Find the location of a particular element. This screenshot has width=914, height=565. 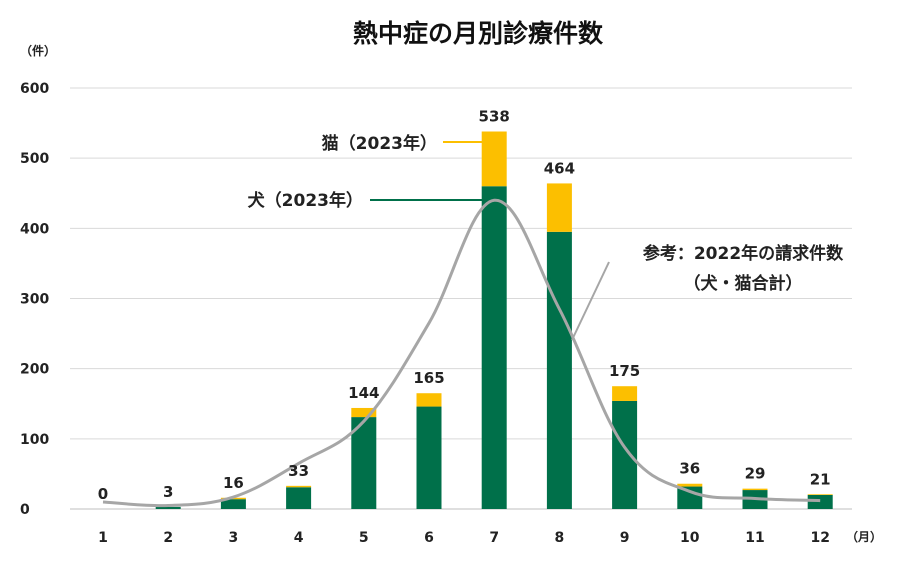

x-tick-label: 10 is located at coordinates (690, 538).